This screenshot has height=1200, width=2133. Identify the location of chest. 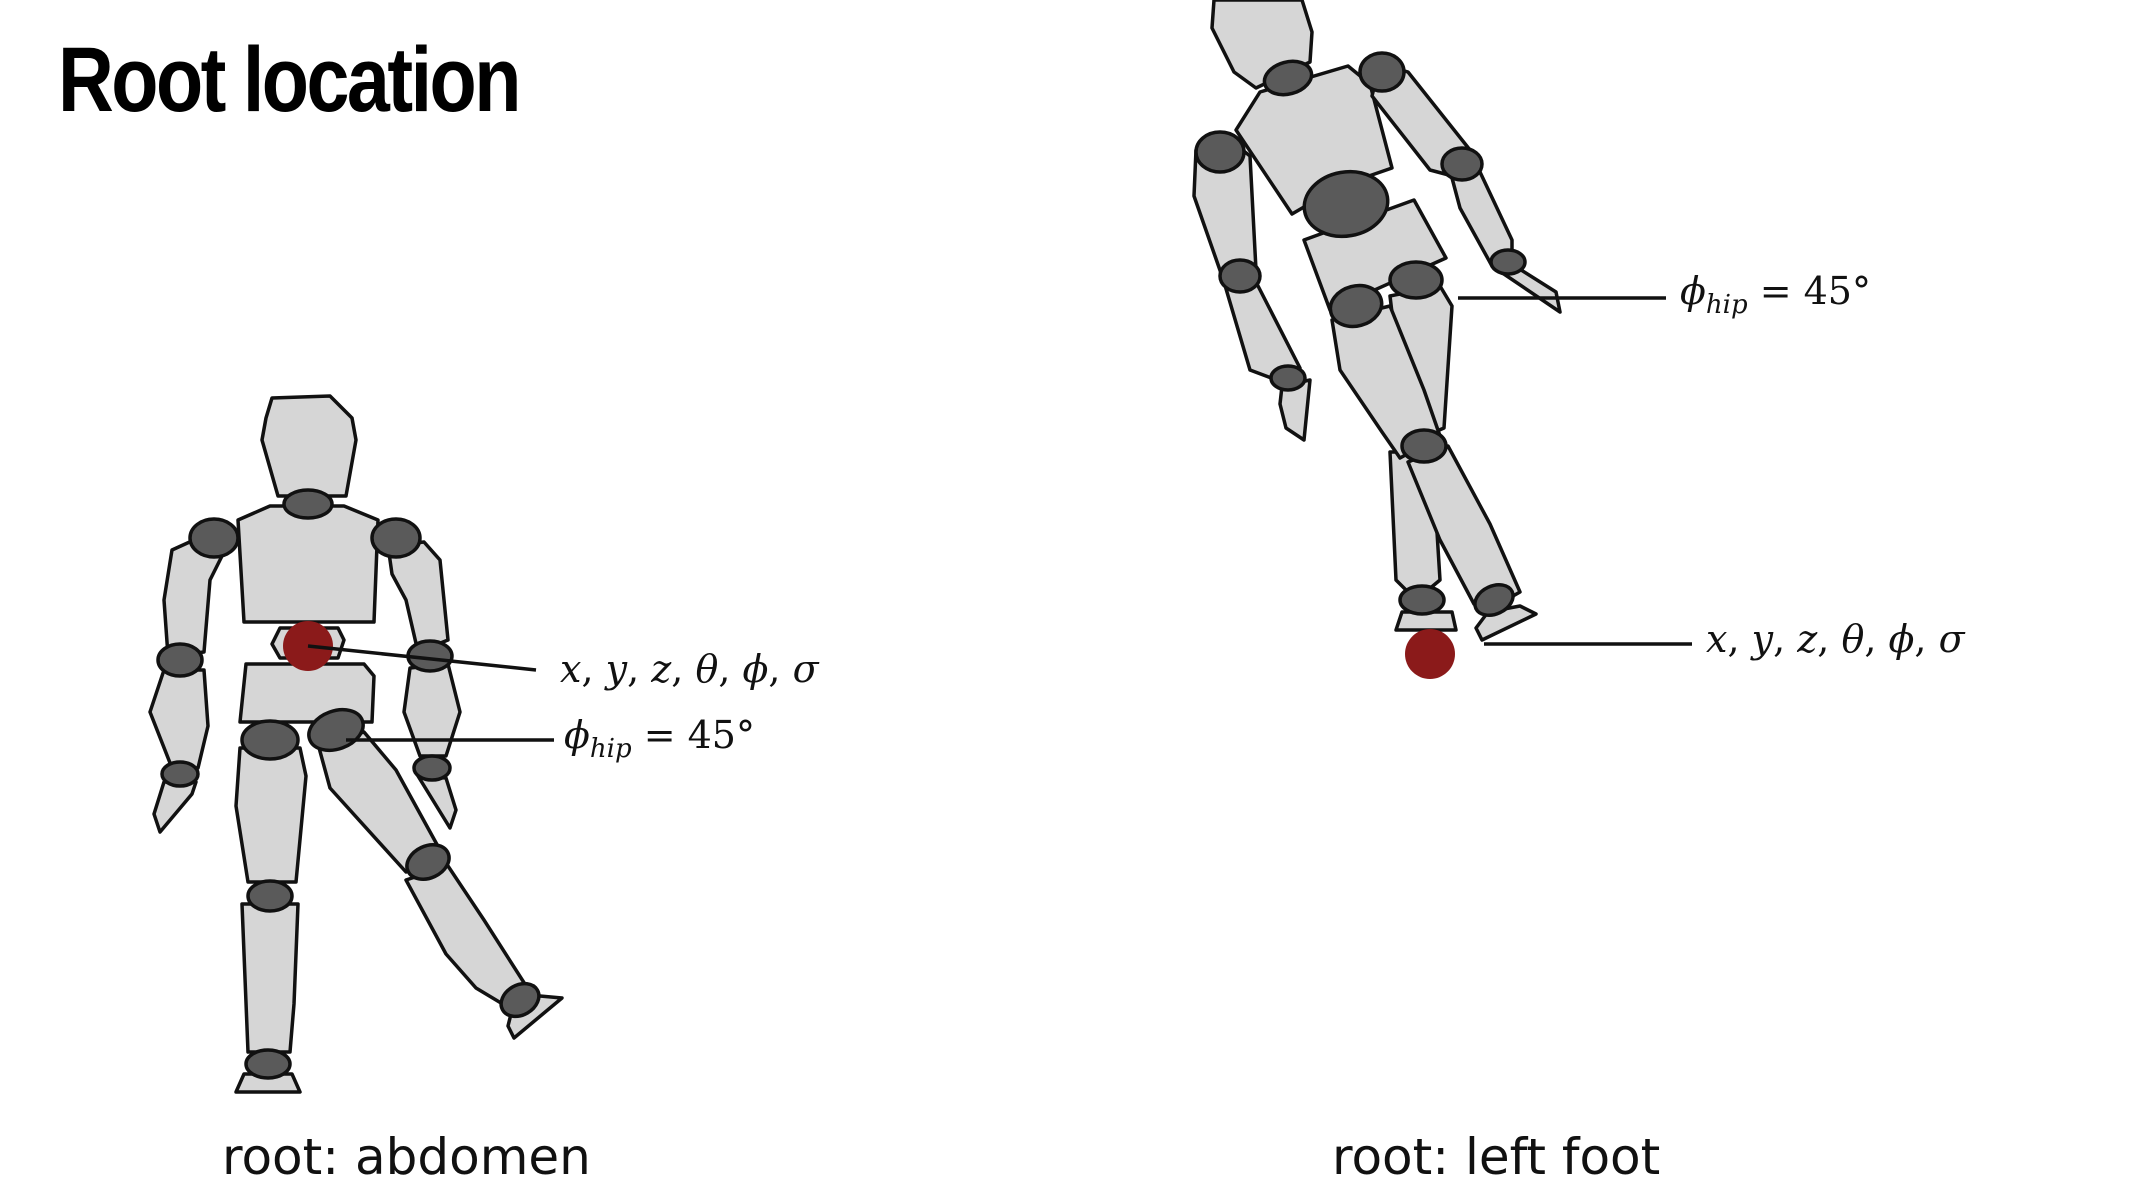
(308, 564).